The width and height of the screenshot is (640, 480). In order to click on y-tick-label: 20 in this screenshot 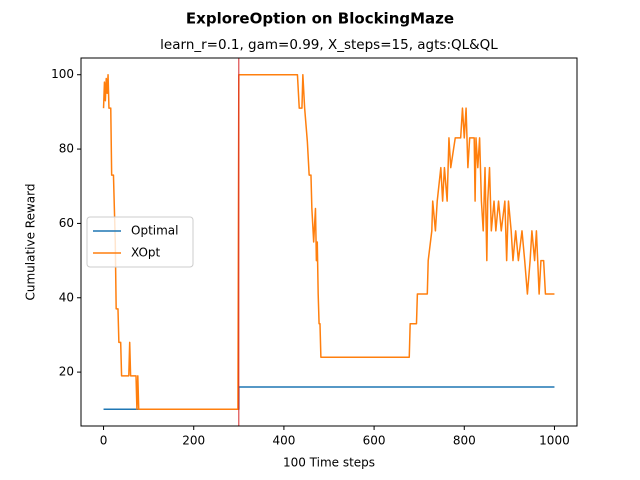, I will do `click(66, 372)`.